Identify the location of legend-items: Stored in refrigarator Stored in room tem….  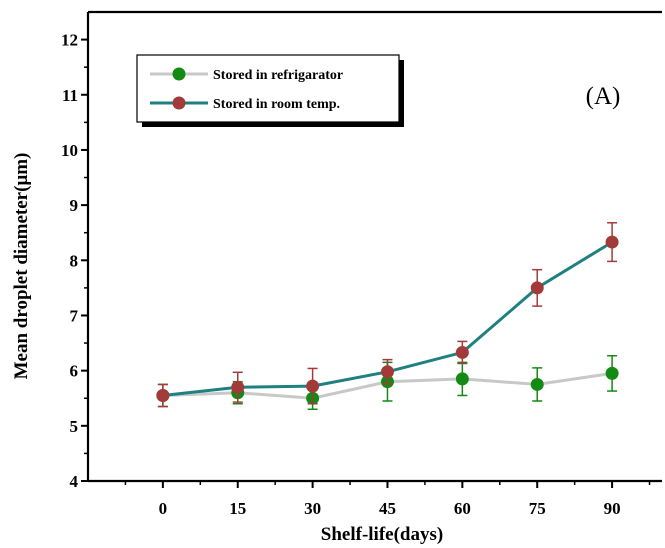
(246, 89).